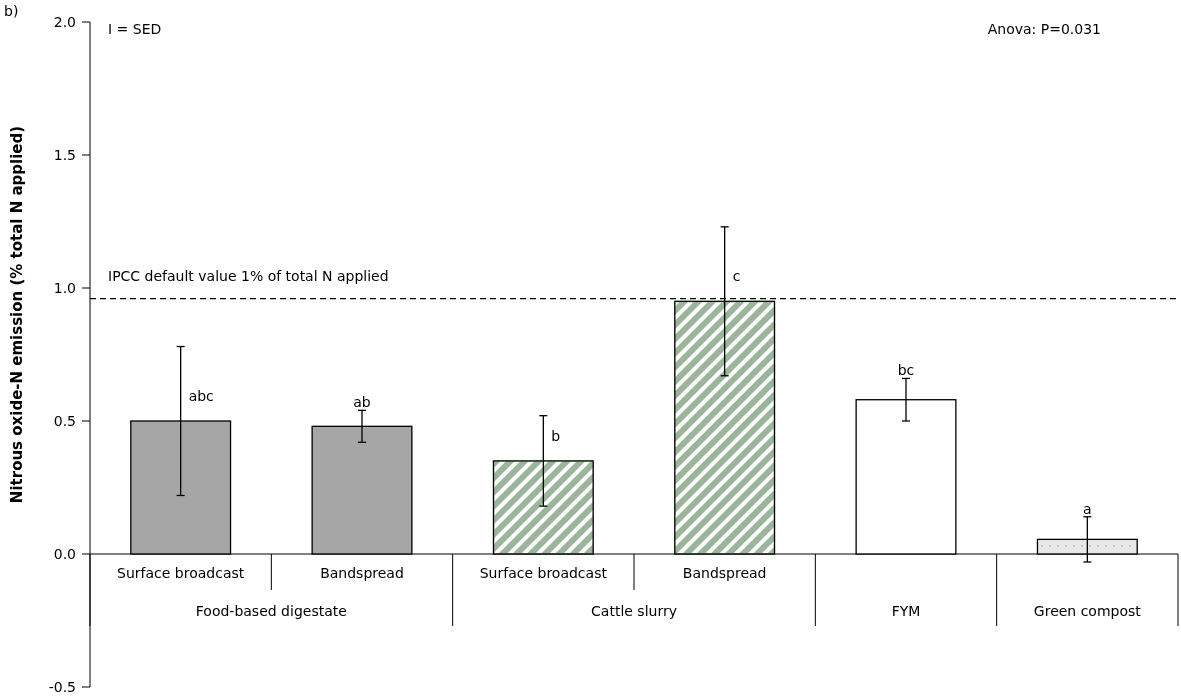  What do you see at coordinates (906, 611) in the screenshot?
I see `annotation: FYM` at bounding box center [906, 611].